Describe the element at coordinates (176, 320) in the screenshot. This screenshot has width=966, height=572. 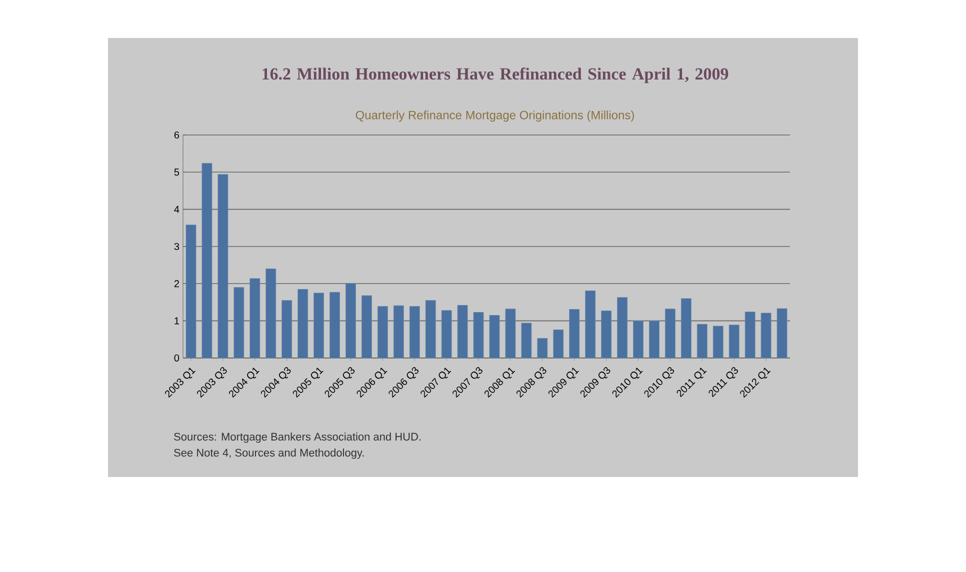
I see `y-tick-label: 1` at that location.